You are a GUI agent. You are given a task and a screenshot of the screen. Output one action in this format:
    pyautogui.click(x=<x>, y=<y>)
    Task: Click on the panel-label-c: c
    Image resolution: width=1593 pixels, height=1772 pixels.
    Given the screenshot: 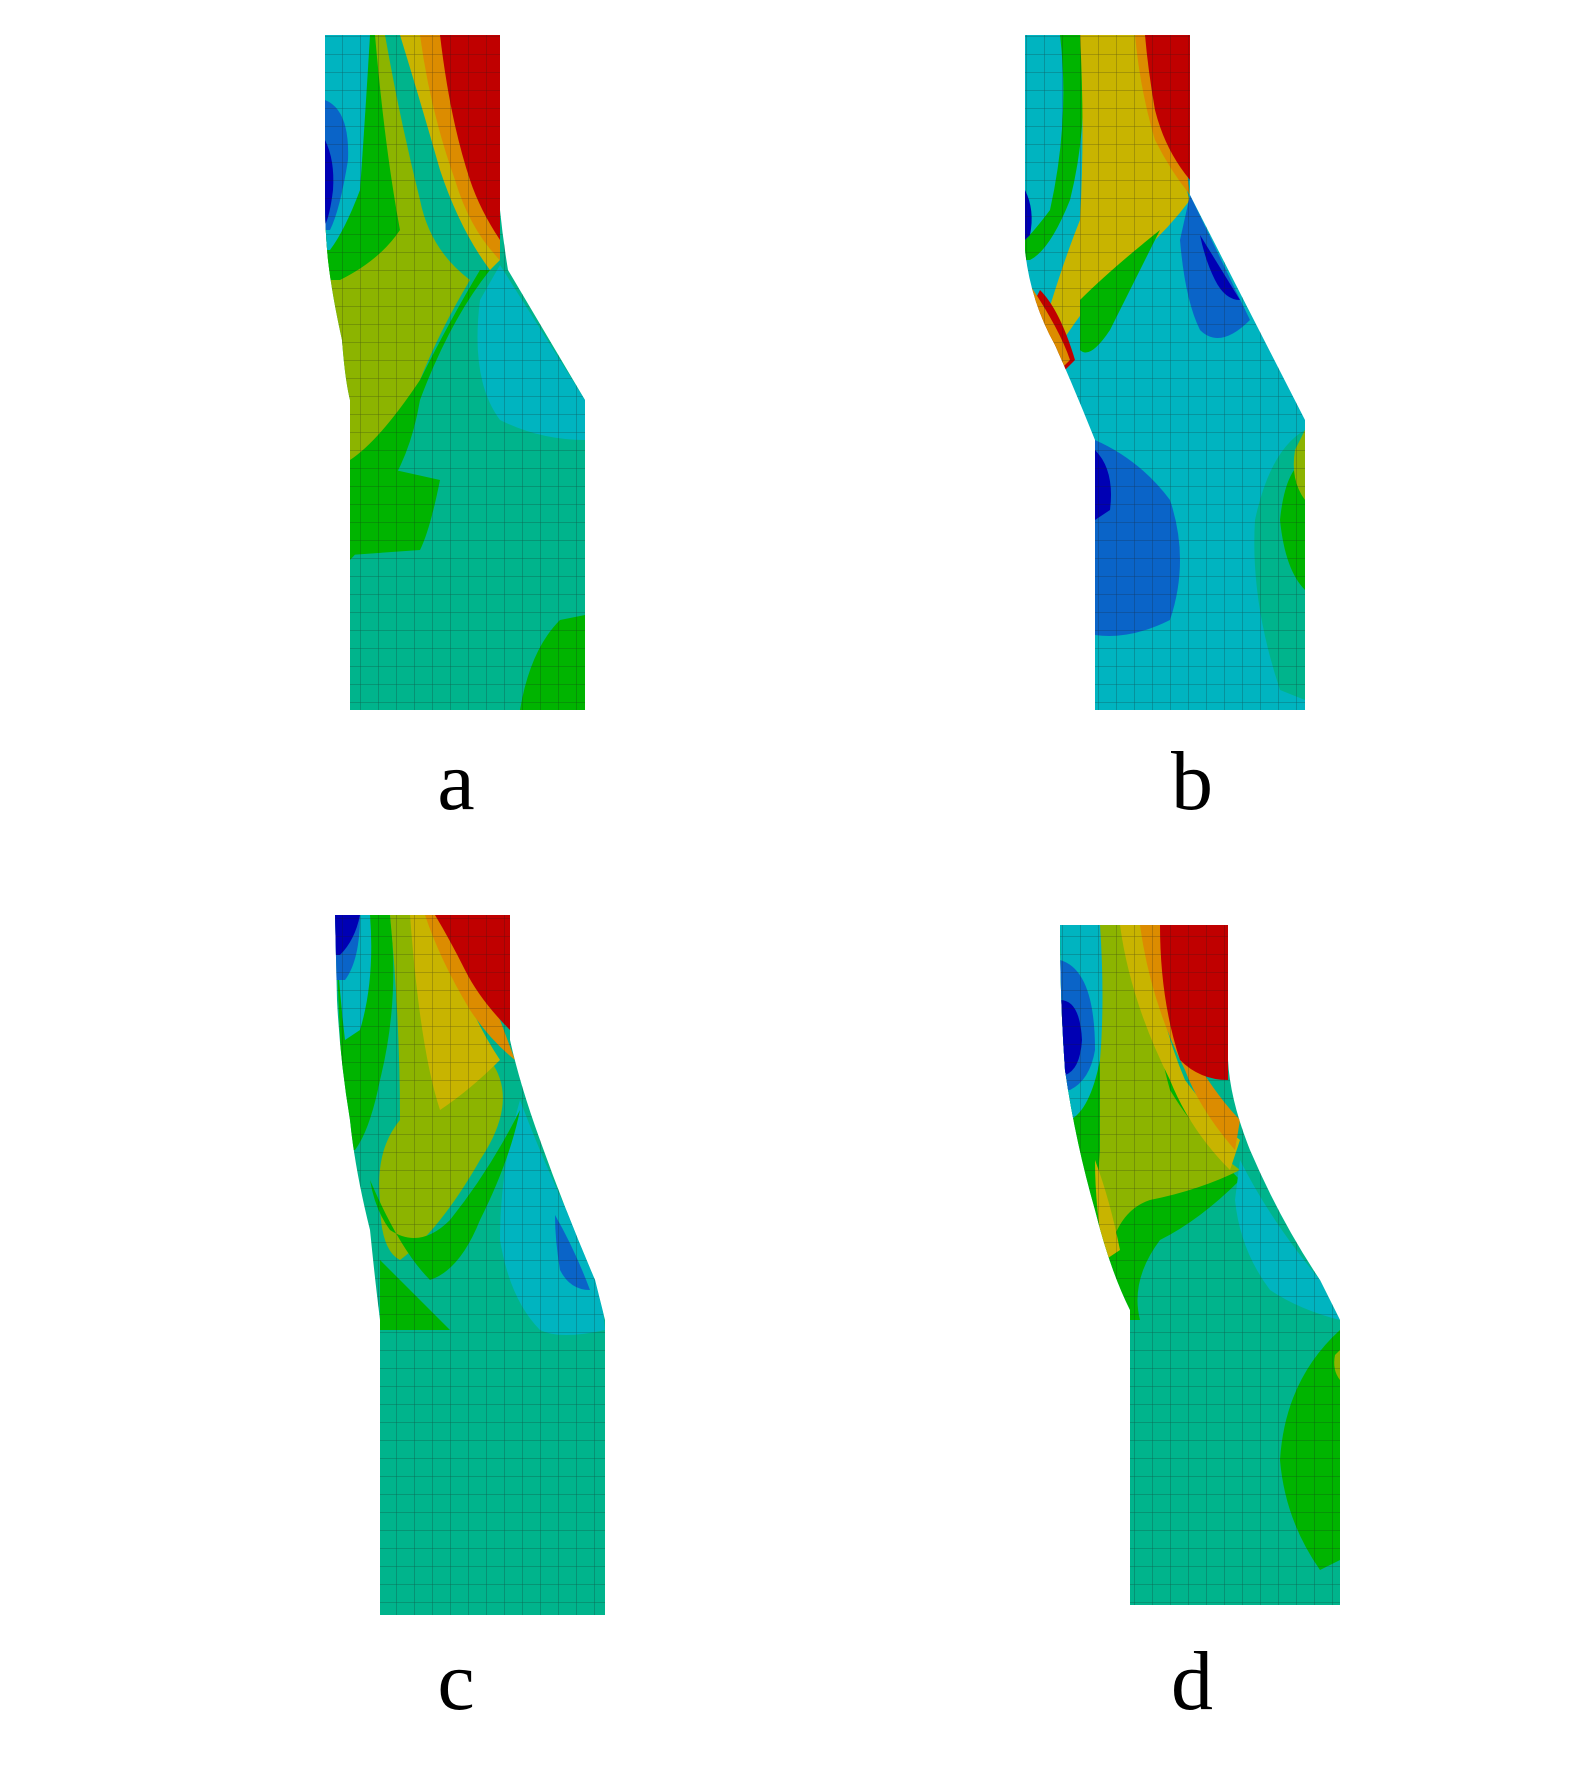 What is the action you would take?
    pyautogui.click(x=456, y=1681)
    